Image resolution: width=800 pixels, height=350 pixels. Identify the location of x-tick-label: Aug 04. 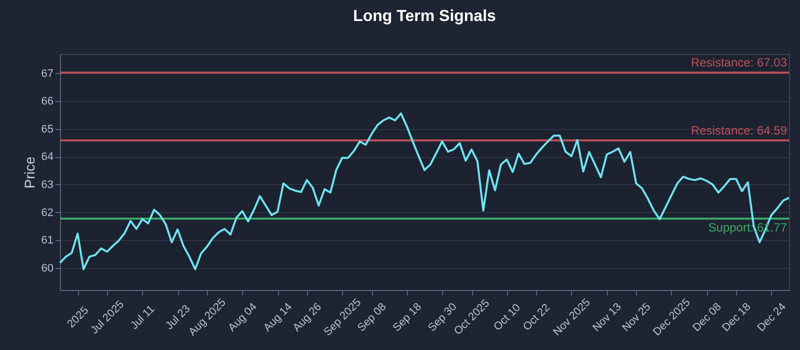
(243, 317).